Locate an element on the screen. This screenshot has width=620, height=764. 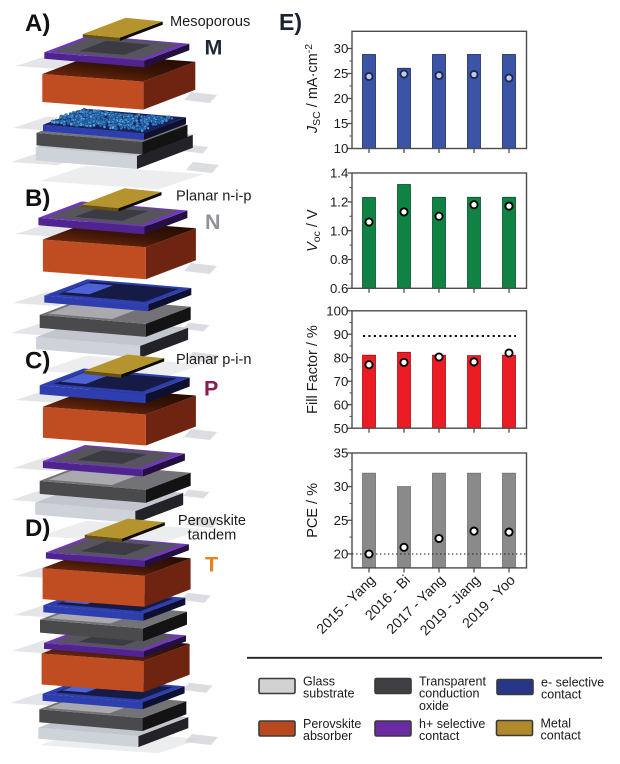
svg-text: 15 is located at coordinates (341, 123).